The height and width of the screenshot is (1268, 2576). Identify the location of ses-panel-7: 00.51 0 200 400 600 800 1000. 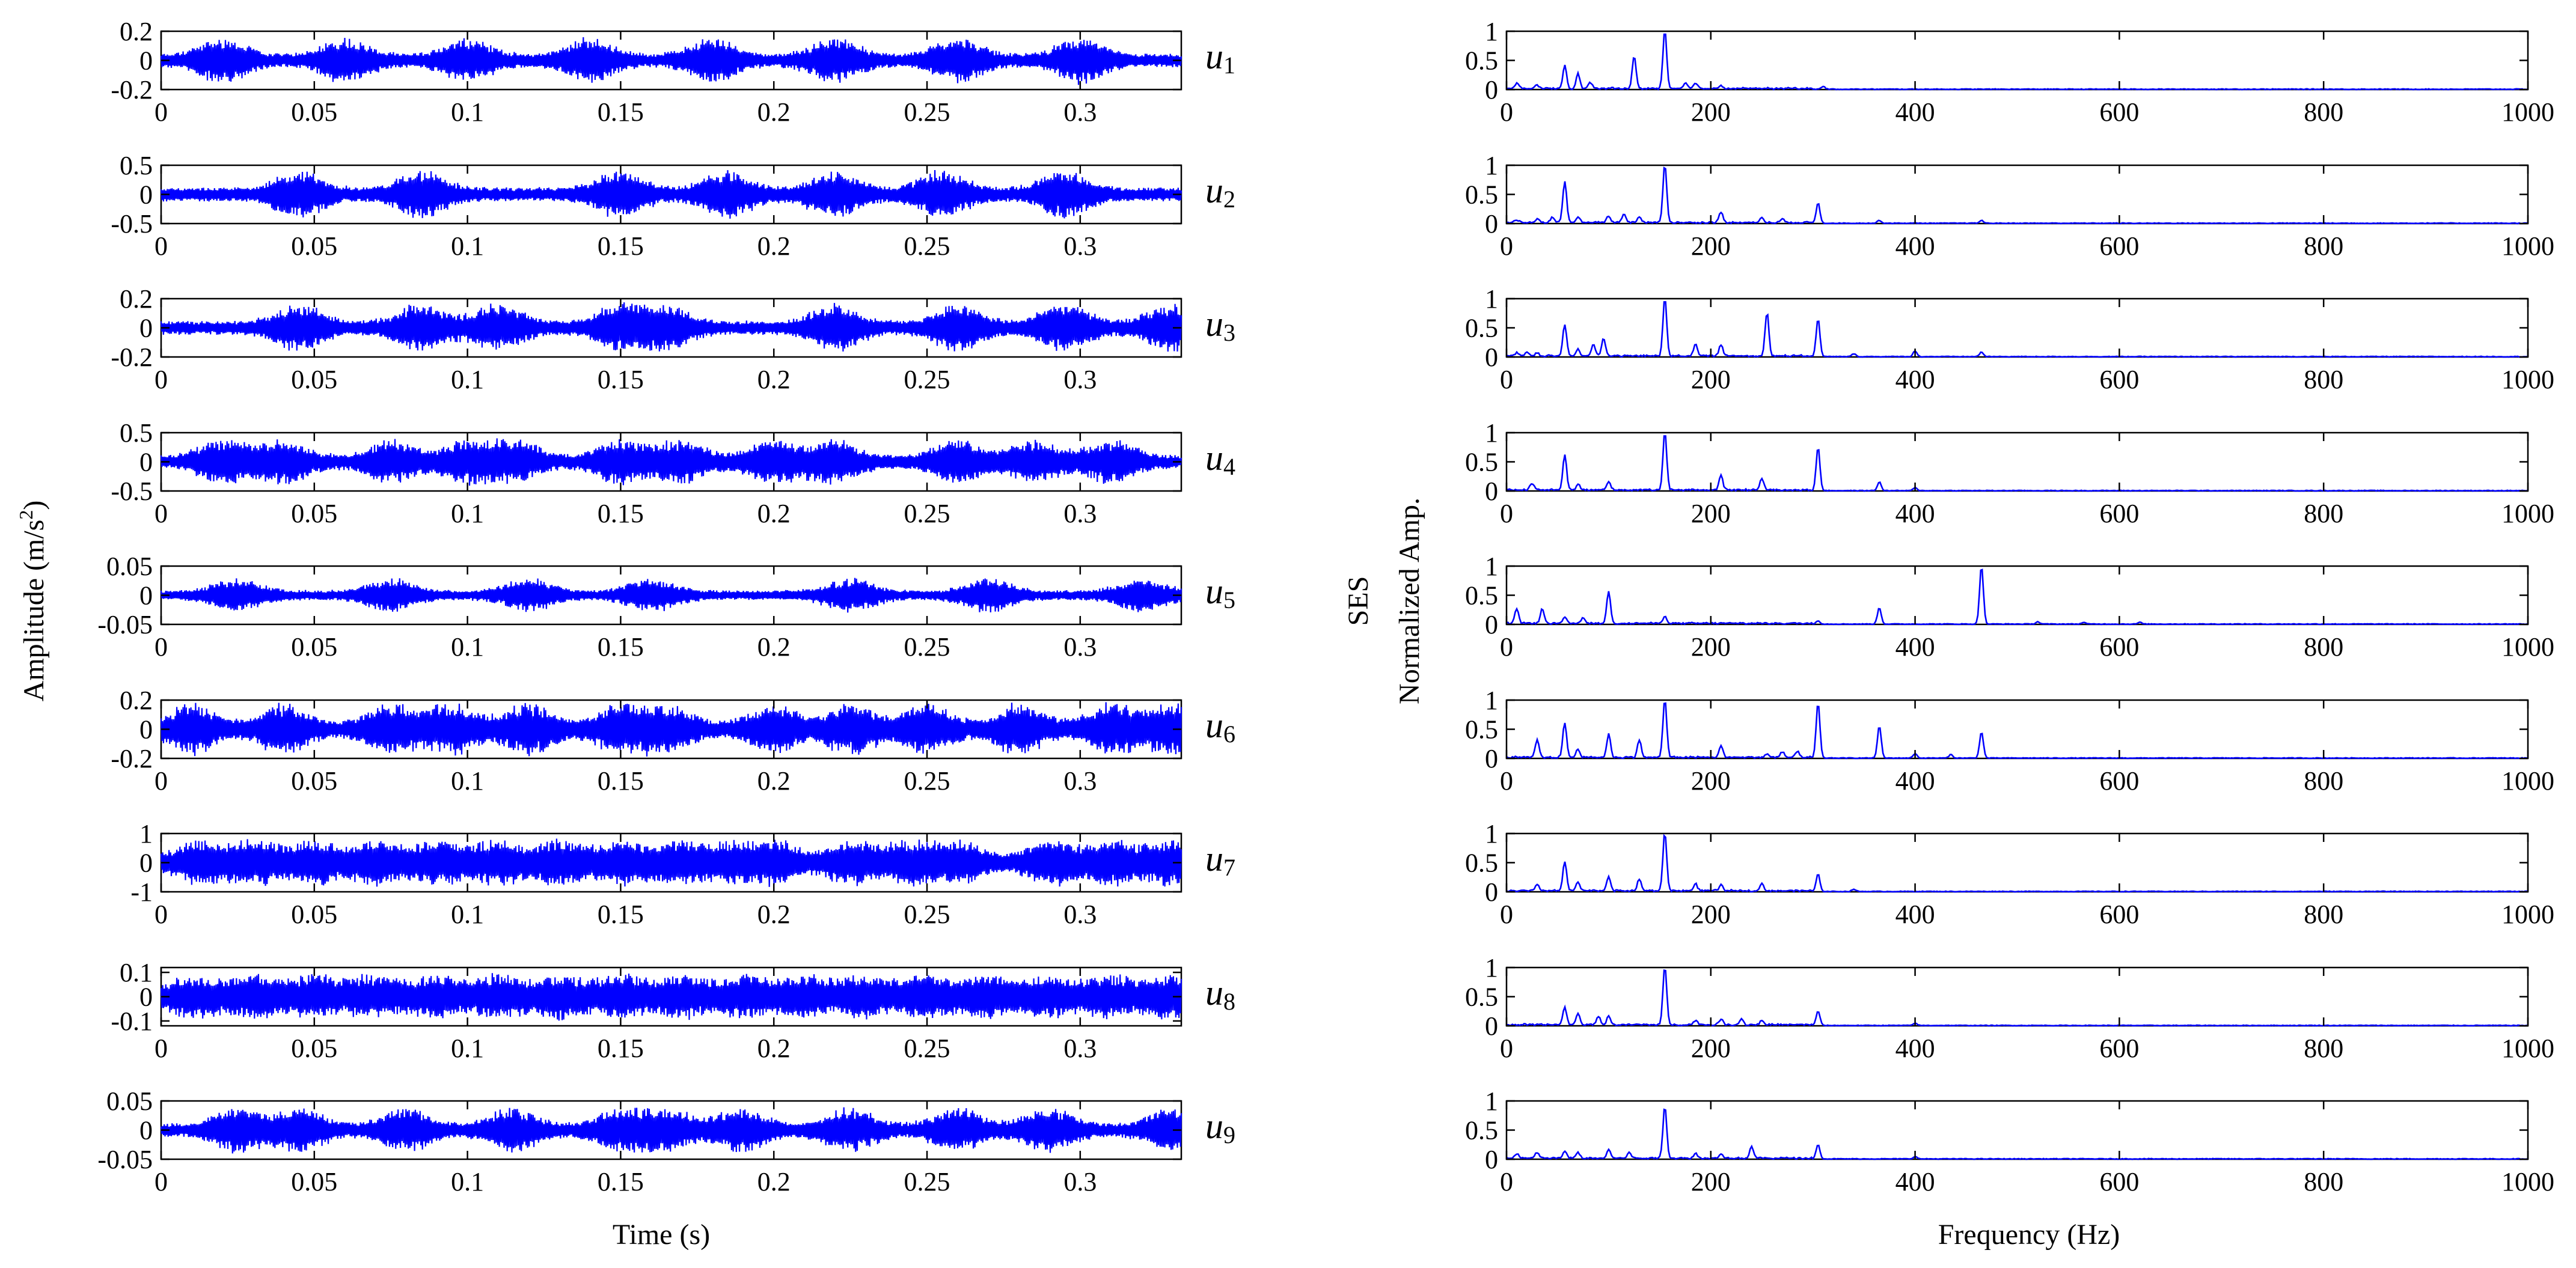
(2009, 874).